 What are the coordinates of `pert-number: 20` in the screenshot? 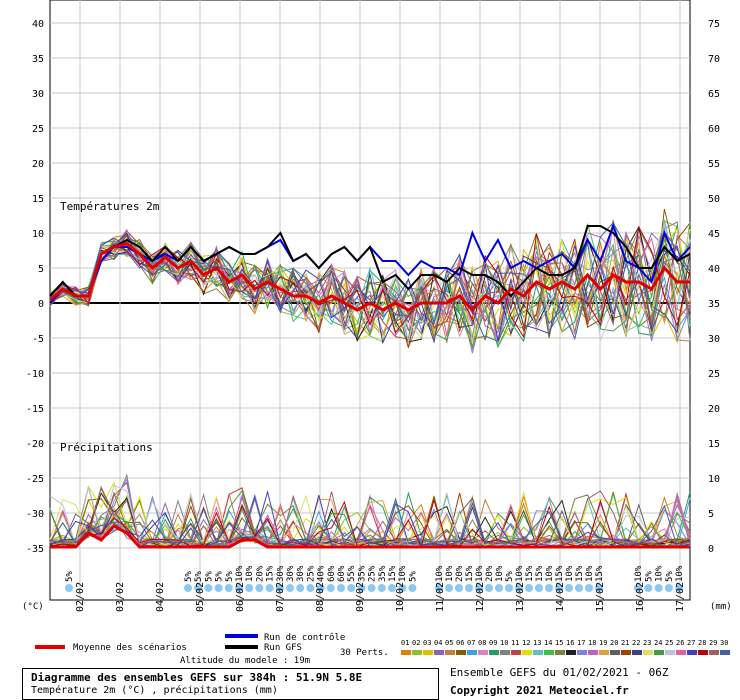 It's located at (614, 643).